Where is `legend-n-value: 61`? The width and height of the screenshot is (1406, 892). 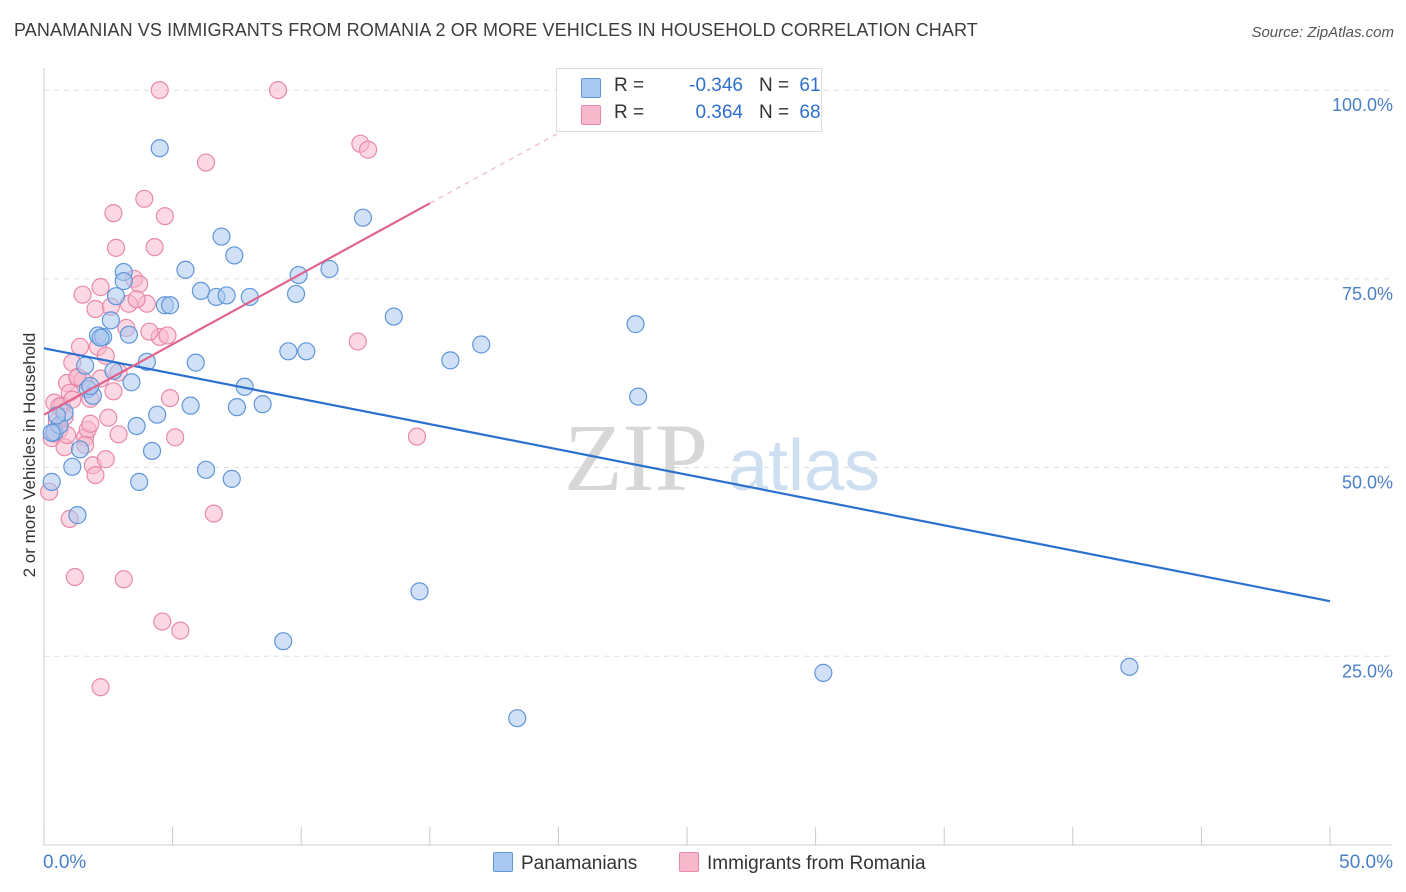
legend-n-value: 61 is located at coordinates (810, 85).